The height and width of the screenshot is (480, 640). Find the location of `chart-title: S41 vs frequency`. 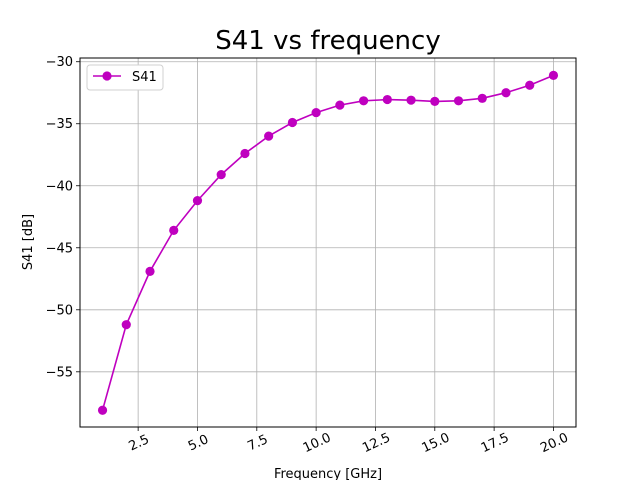

chart-title: S41 vs frequency is located at coordinates (327, 41).